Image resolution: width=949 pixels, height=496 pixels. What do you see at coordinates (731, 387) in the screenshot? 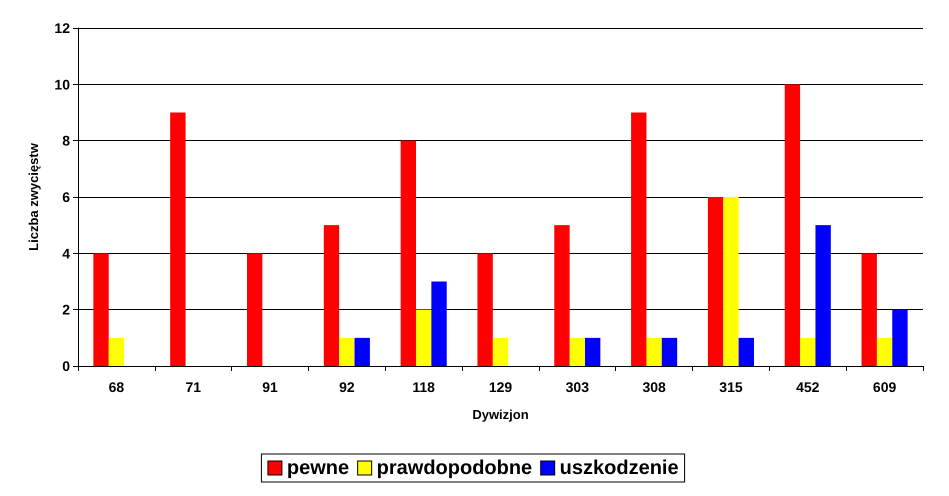
I see `x-tick-label: 315` at bounding box center [731, 387].